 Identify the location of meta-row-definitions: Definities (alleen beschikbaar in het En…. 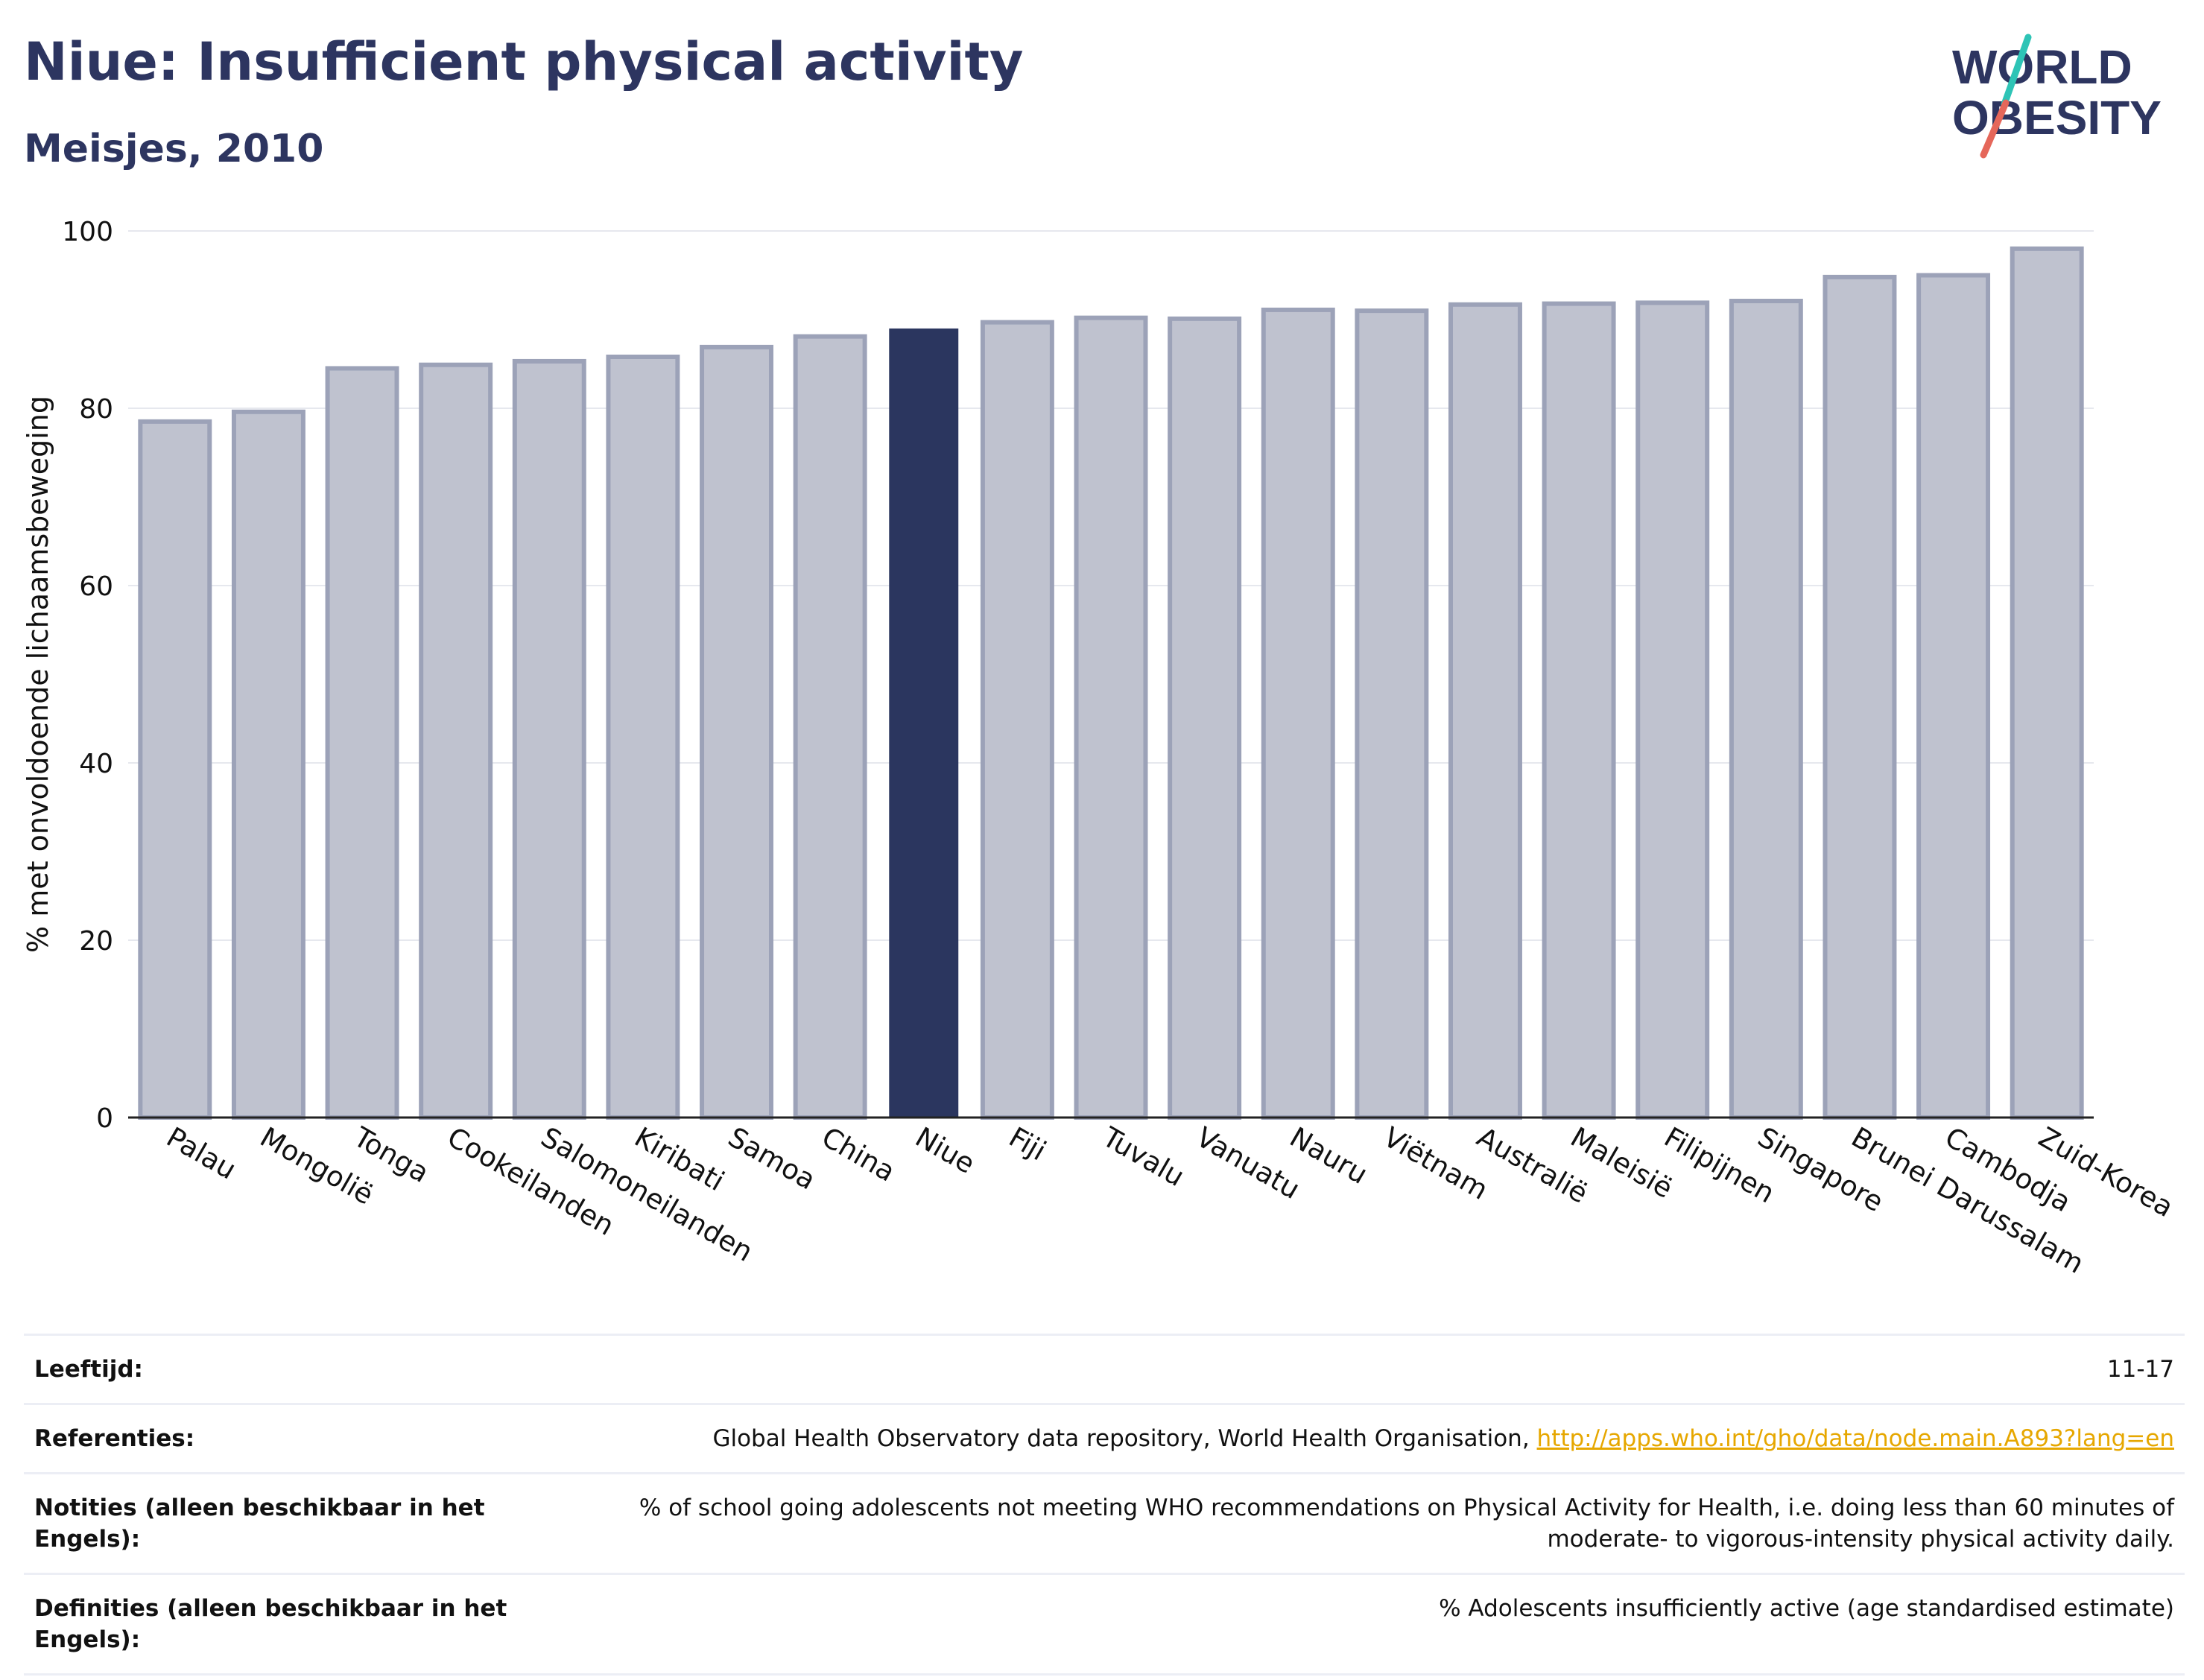
(1104, 1624).